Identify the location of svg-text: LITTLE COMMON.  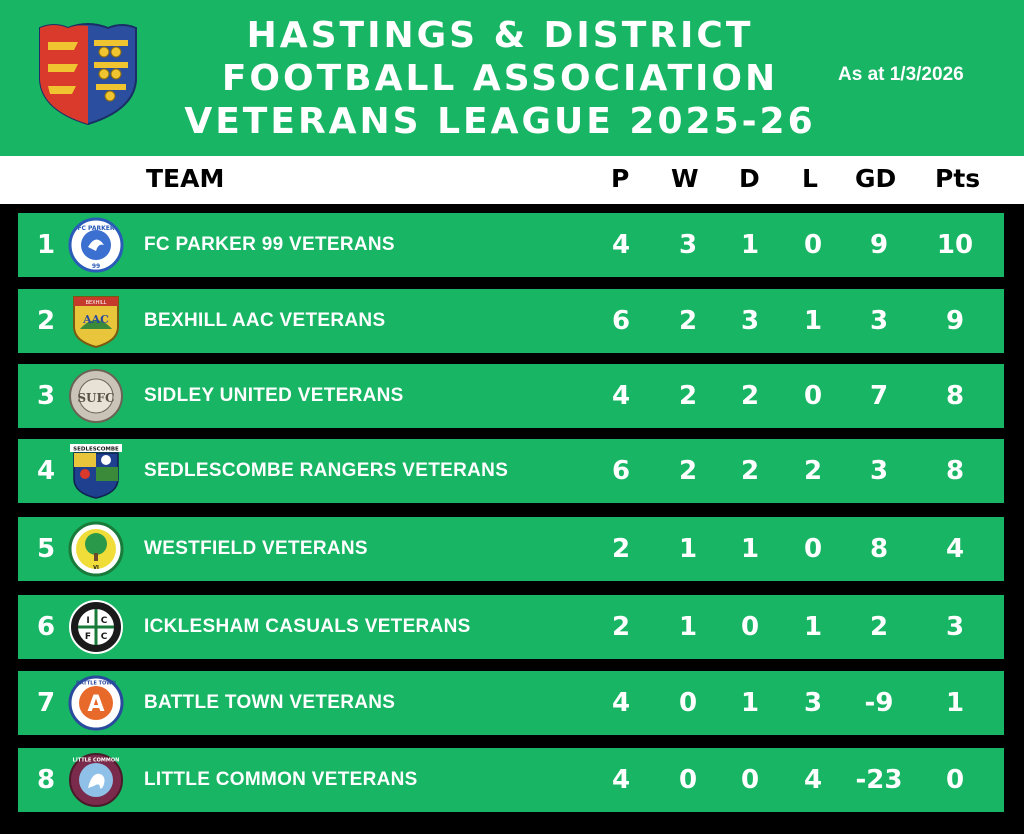
(96, 761).